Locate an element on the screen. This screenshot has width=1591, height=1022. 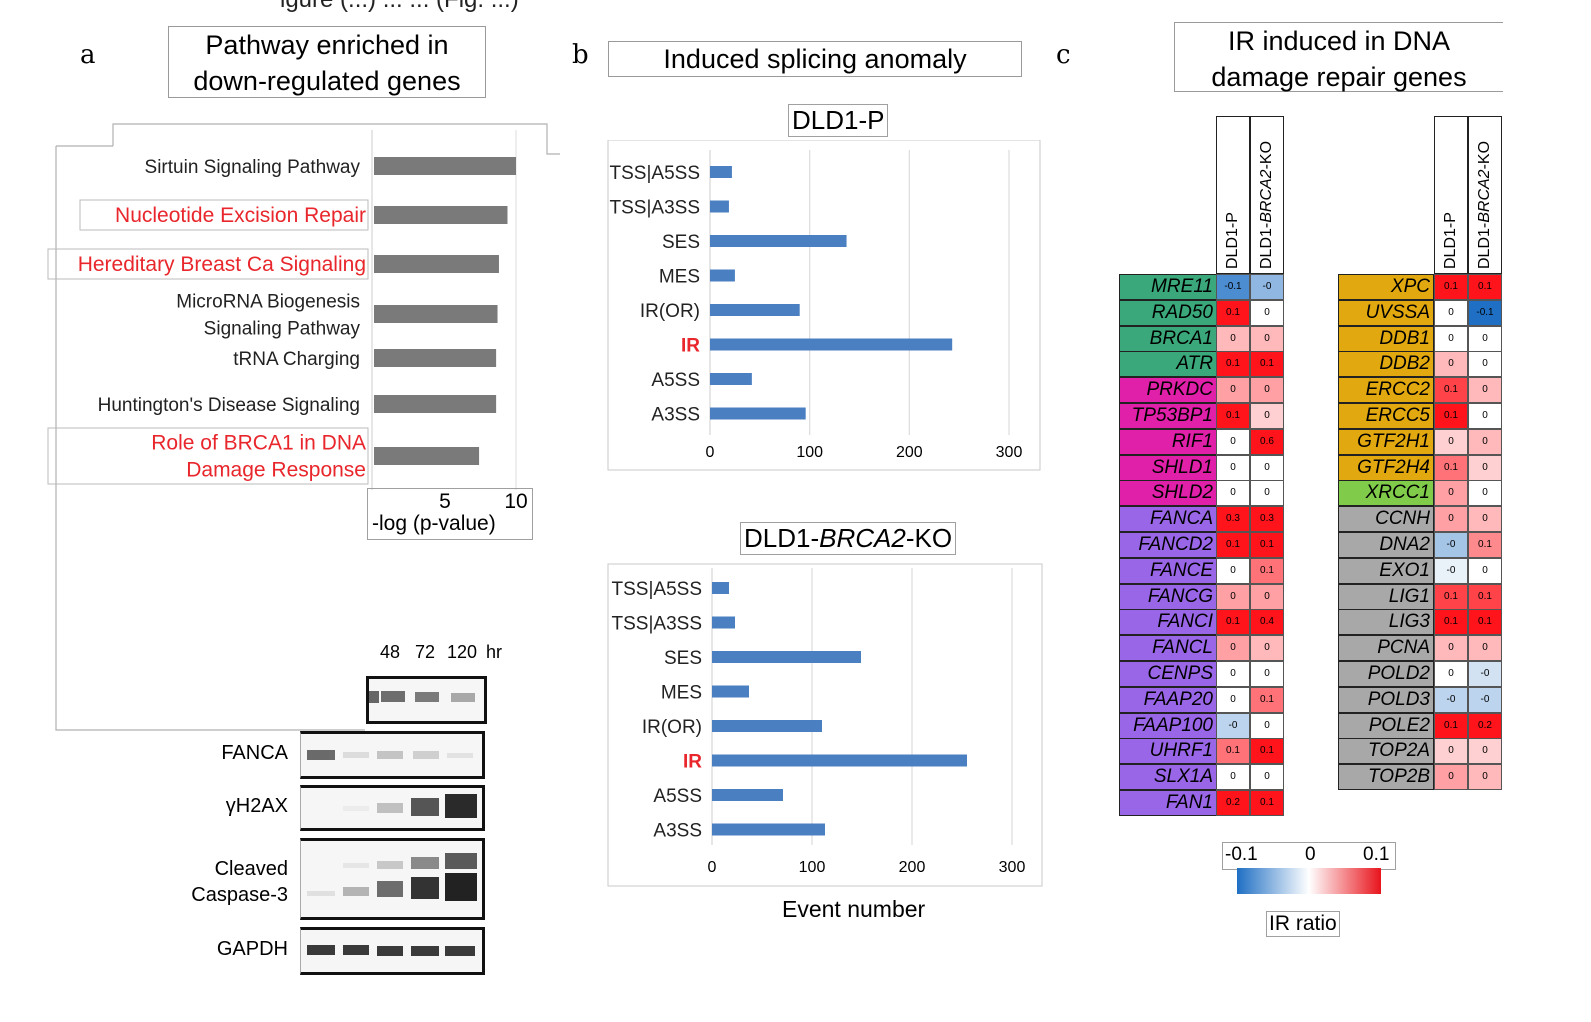
panel-a-title: Pathway enriched in down-regulated genes is located at coordinates (327, 62).